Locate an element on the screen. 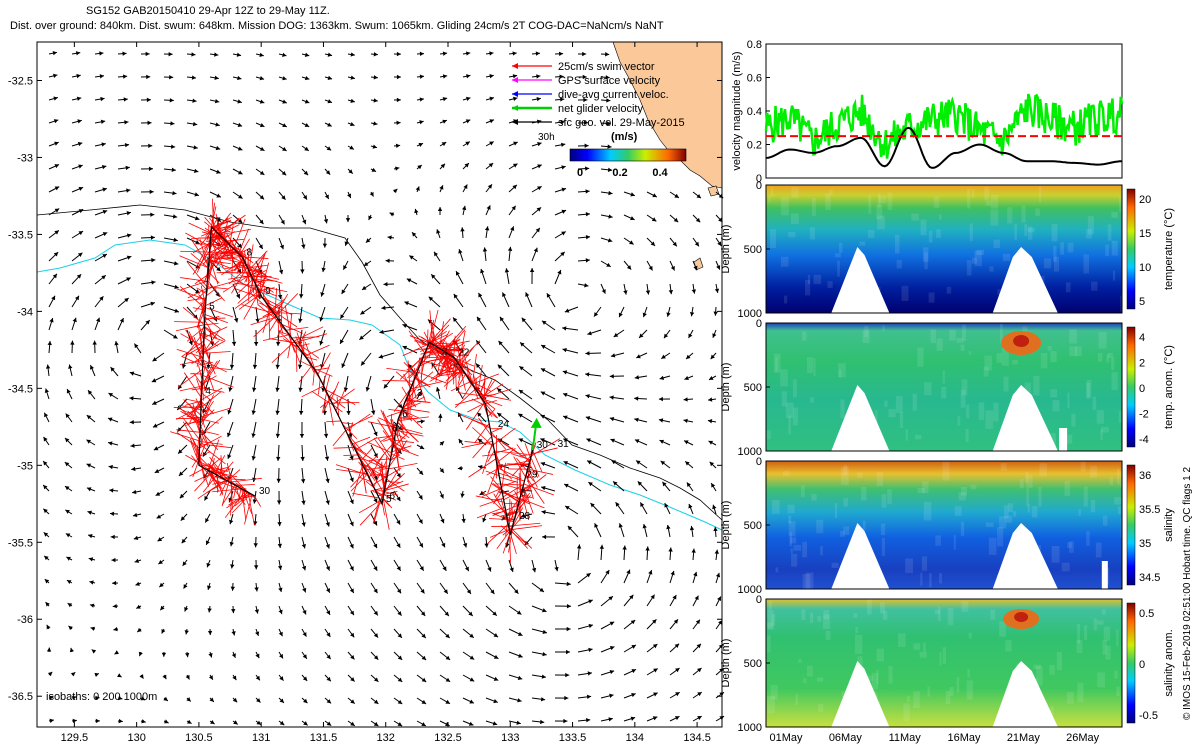  map-xtick-label: 134 is located at coordinates (635, 738).